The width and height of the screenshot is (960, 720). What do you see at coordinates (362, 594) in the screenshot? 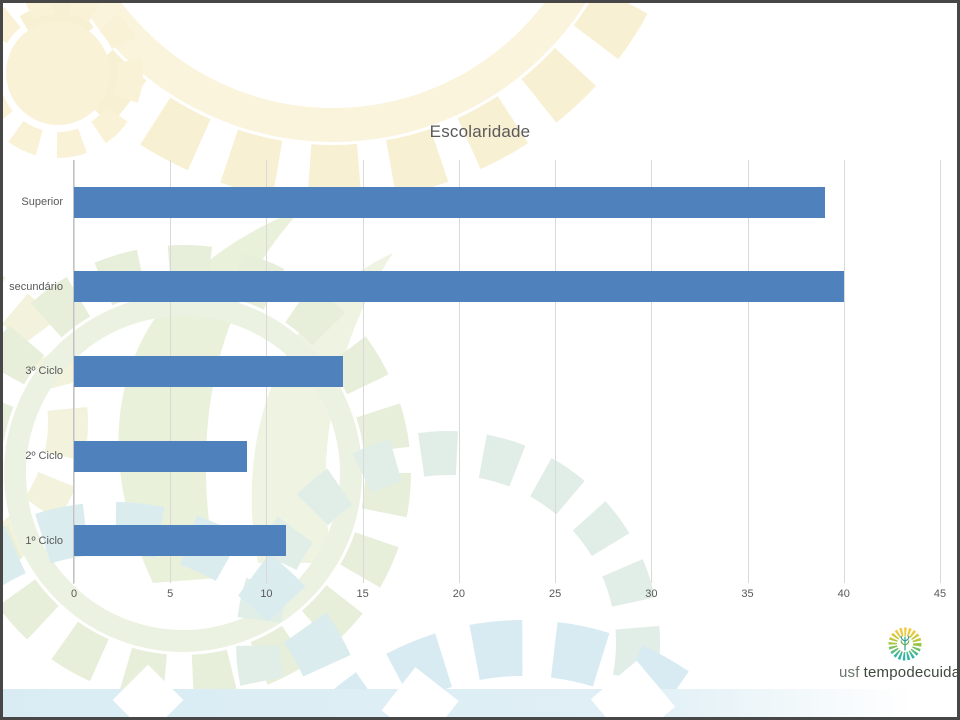
I see `x-tick-label: 15` at bounding box center [362, 594].